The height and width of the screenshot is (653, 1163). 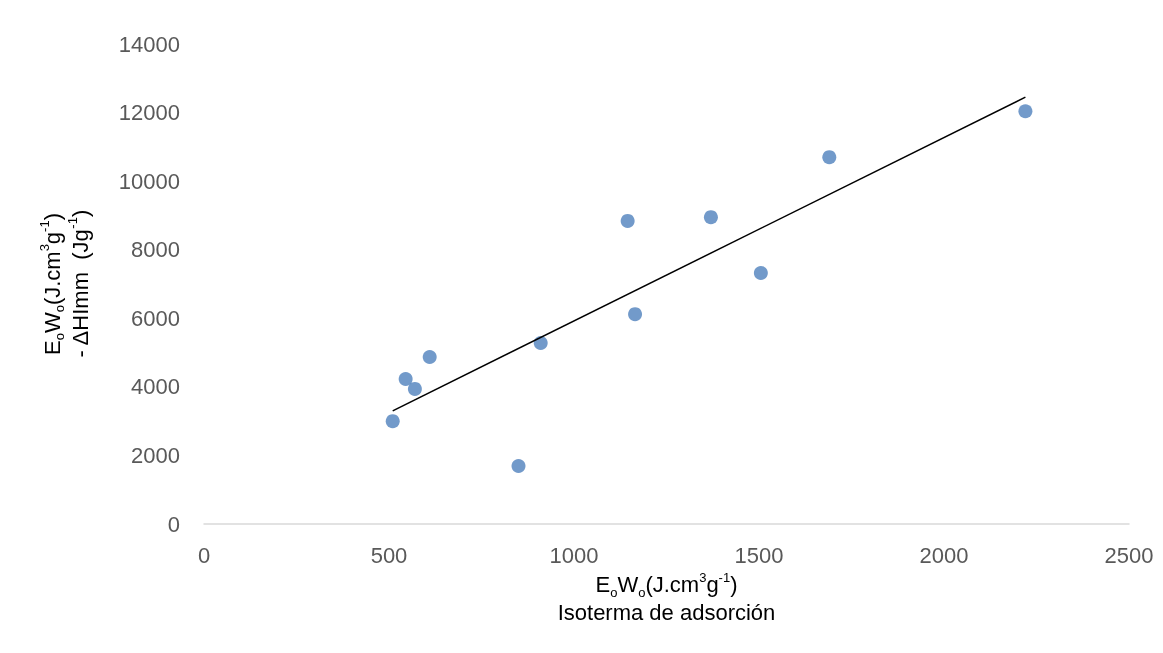 What do you see at coordinates (204, 555) in the screenshot?
I see `x-tick-label: 0` at bounding box center [204, 555].